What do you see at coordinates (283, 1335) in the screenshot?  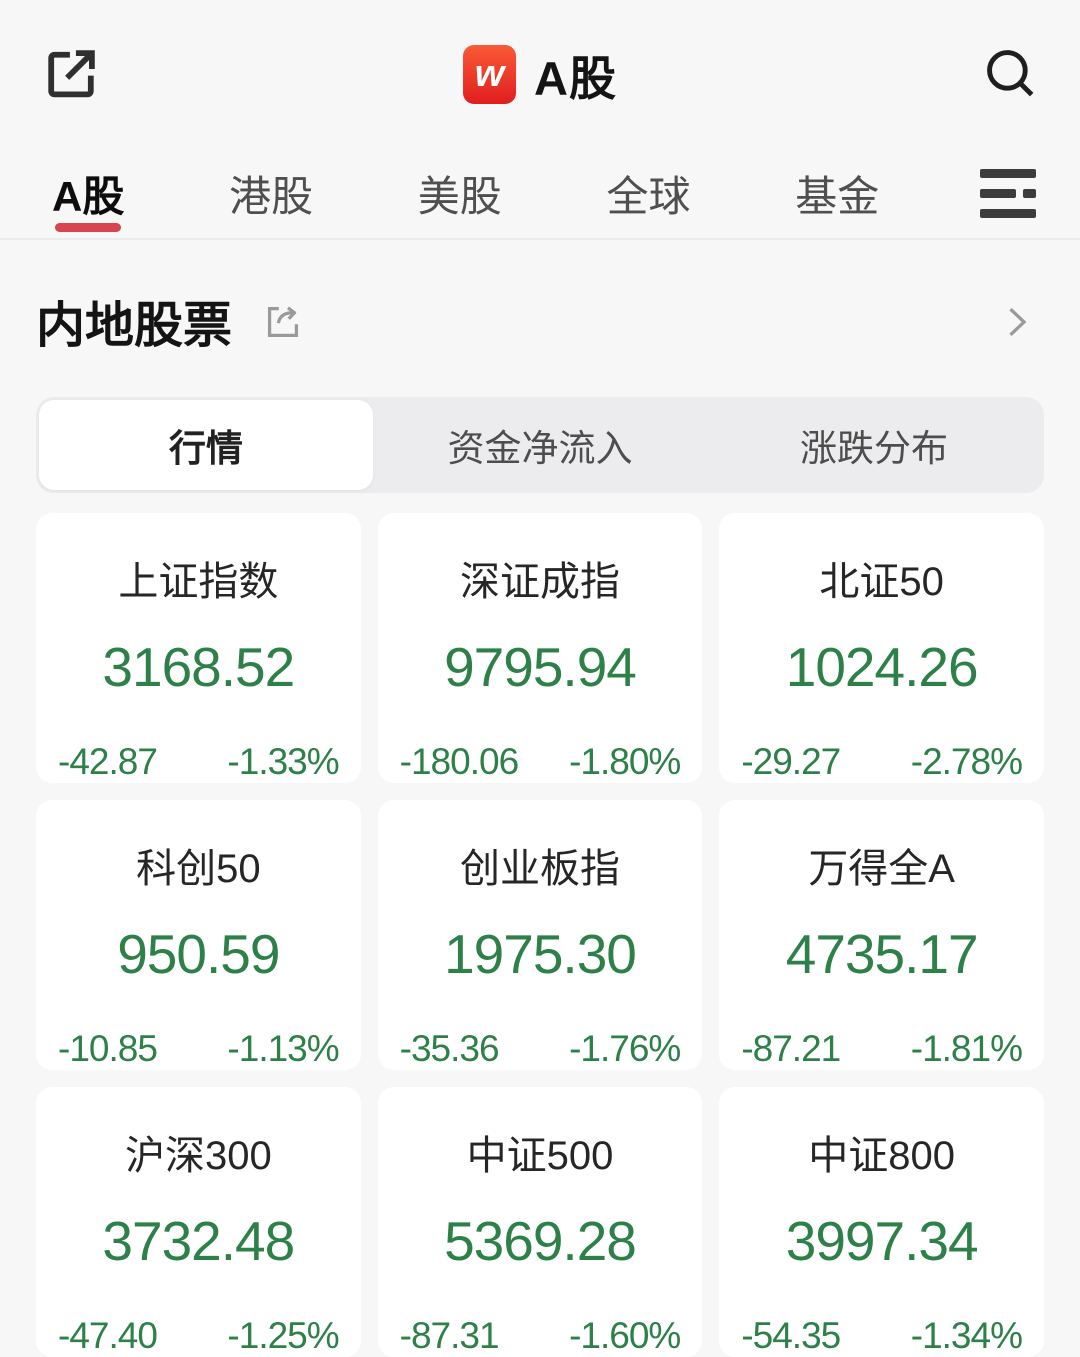 I see `index-change-pct: -1.25%` at bounding box center [283, 1335].